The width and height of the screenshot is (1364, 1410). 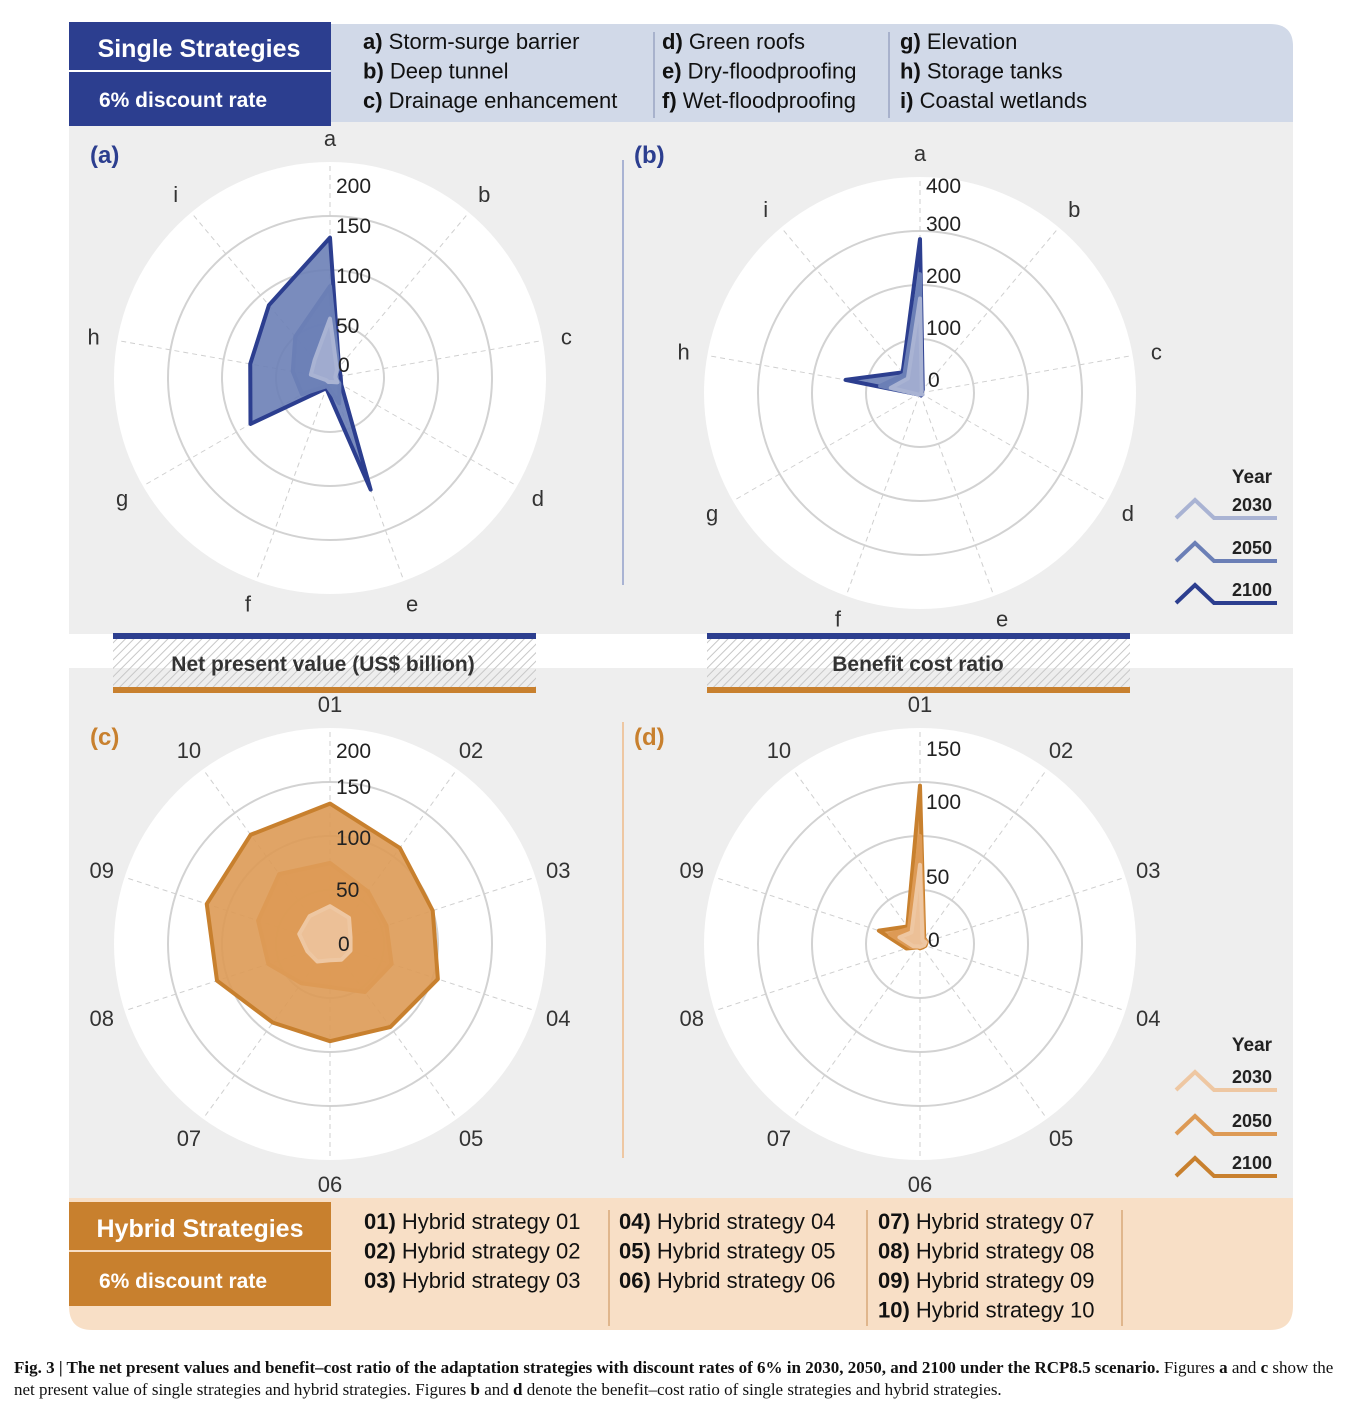 I want to click on hybrid-legend-item: 06) Hybrid strategy 06, so click(x=727, y=1280).